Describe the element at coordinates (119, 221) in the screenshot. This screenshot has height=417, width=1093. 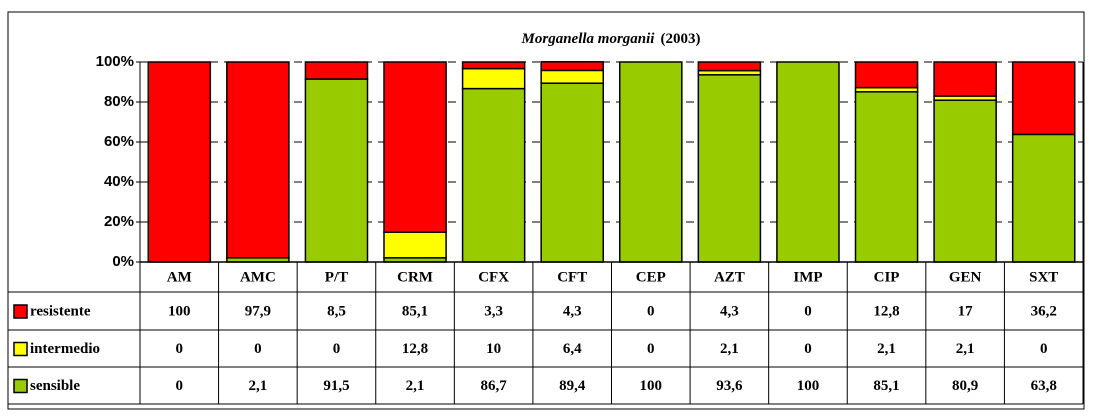
I see `y-tick-label: 20%` at that location.